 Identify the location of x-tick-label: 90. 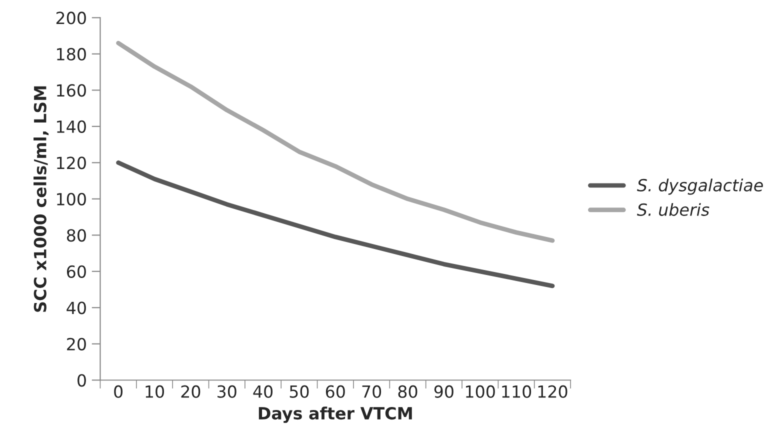
(444, 391).